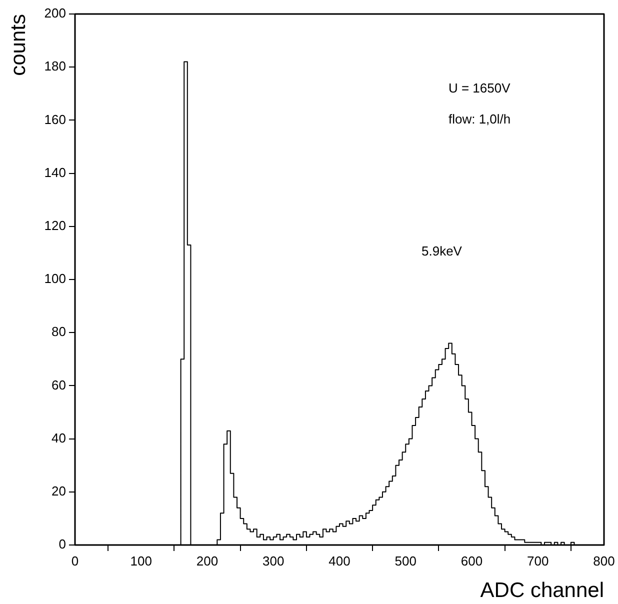  Describe the element at coordinates (604, 560) in the screenshot. I see `x-tick-label: 800` at that location.